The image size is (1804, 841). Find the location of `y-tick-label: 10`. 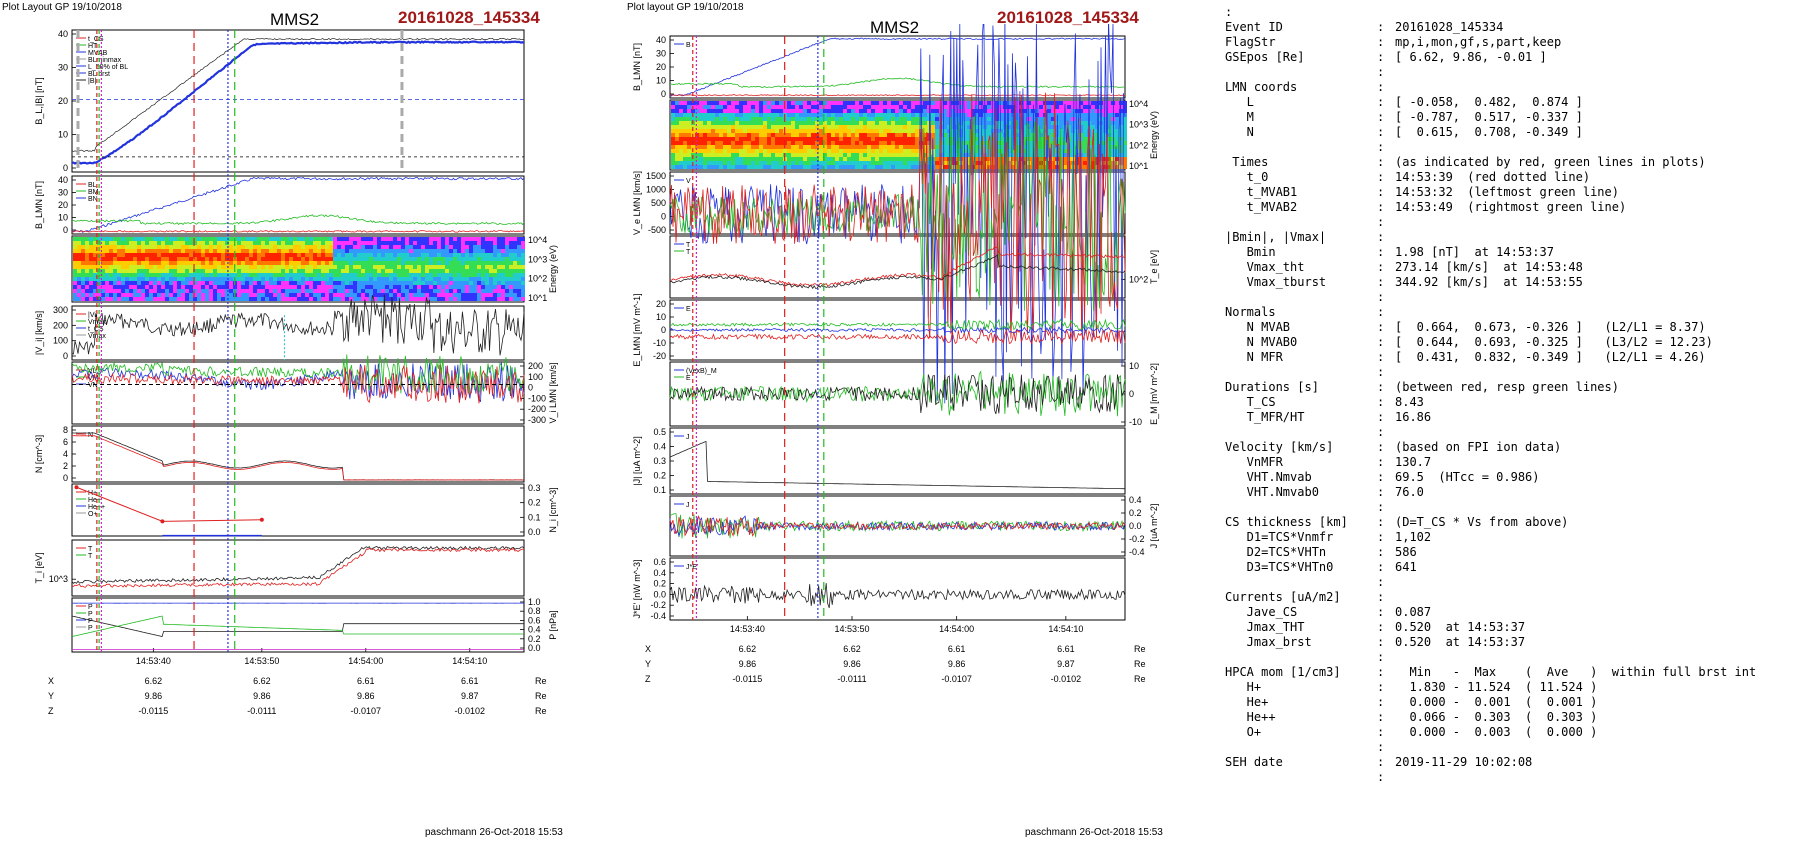

y-tick-label: 10 is located at coordinates (661, 317).